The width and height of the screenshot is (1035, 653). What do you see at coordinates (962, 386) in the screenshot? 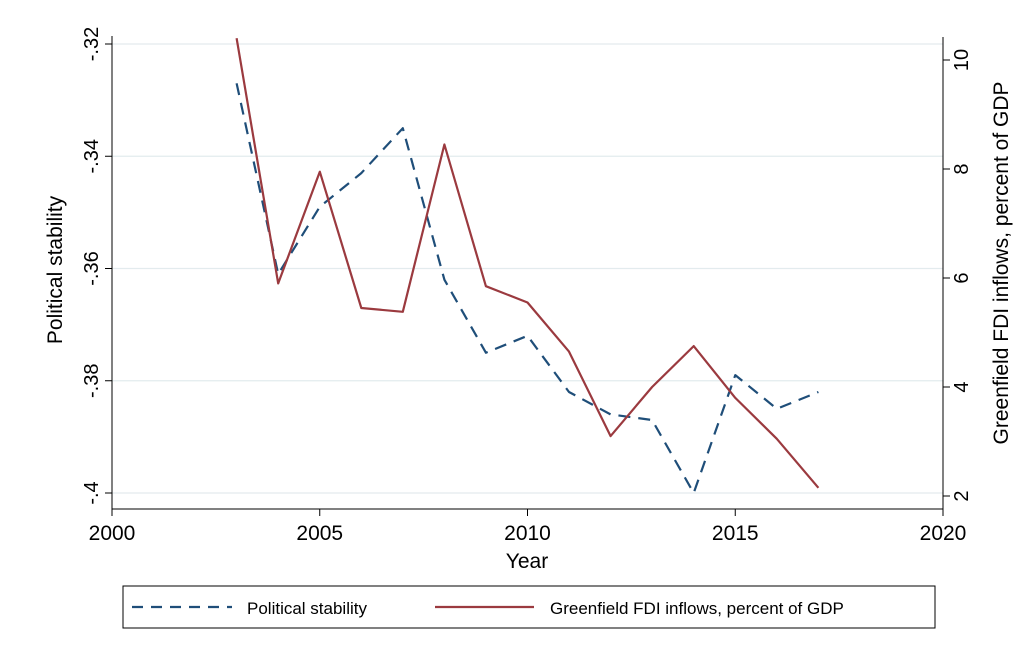
I see `y-right-tick-label: 4` at bounding box center [962, 386].